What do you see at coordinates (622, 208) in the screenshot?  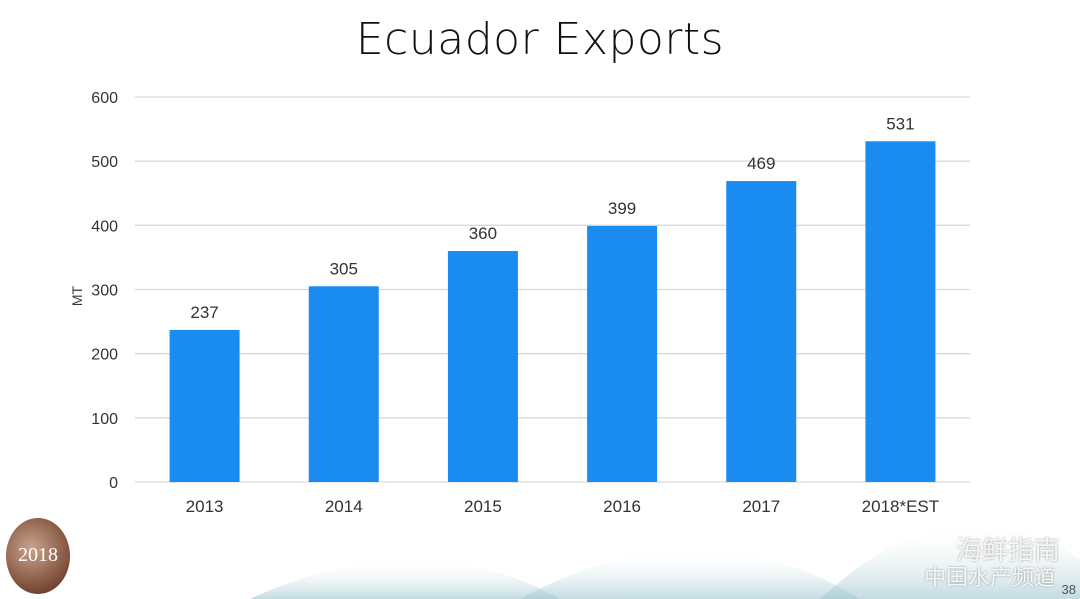 I see `data-label: 399` at bounding box center [622, 208].